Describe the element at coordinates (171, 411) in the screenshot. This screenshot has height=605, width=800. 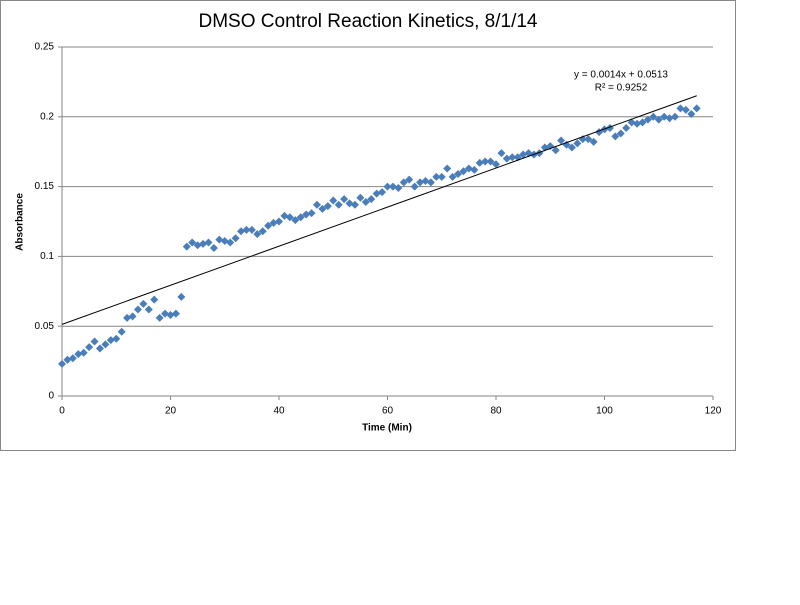
I see `x-tick-label: 20` at that location.